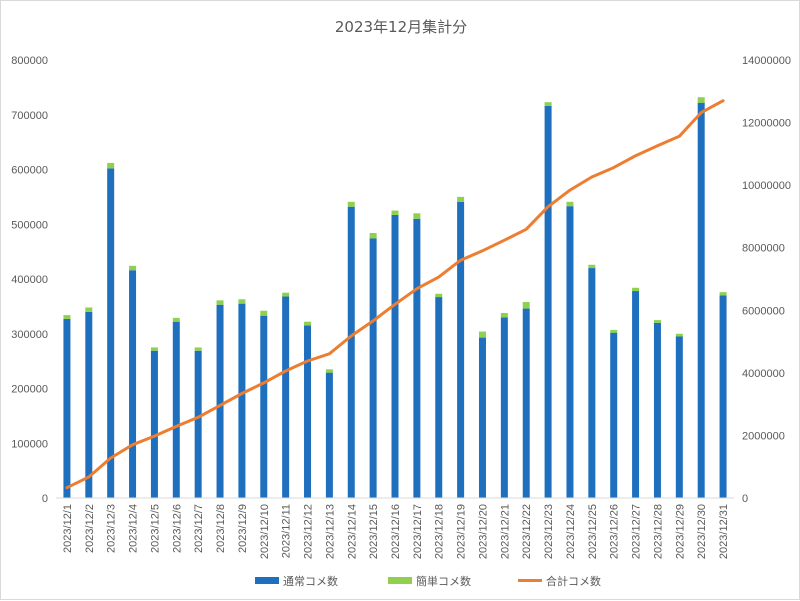 This screenshot has width=800, height=601. I want to click on legend-label: 簡単コメ数, so click(443, 581).